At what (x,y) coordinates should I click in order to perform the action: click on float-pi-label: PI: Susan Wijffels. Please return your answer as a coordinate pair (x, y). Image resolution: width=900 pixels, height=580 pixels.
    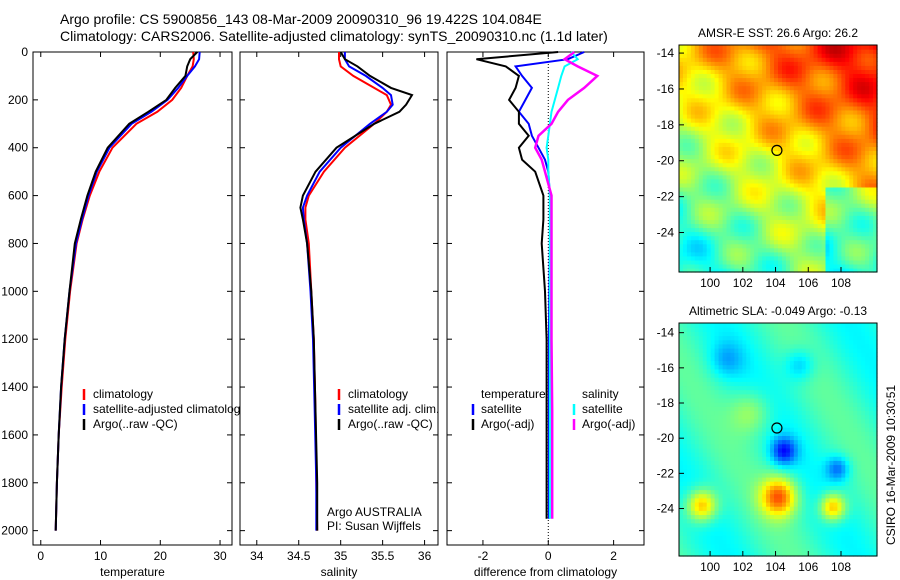
    Looking at the image, I should click on (374, 526).